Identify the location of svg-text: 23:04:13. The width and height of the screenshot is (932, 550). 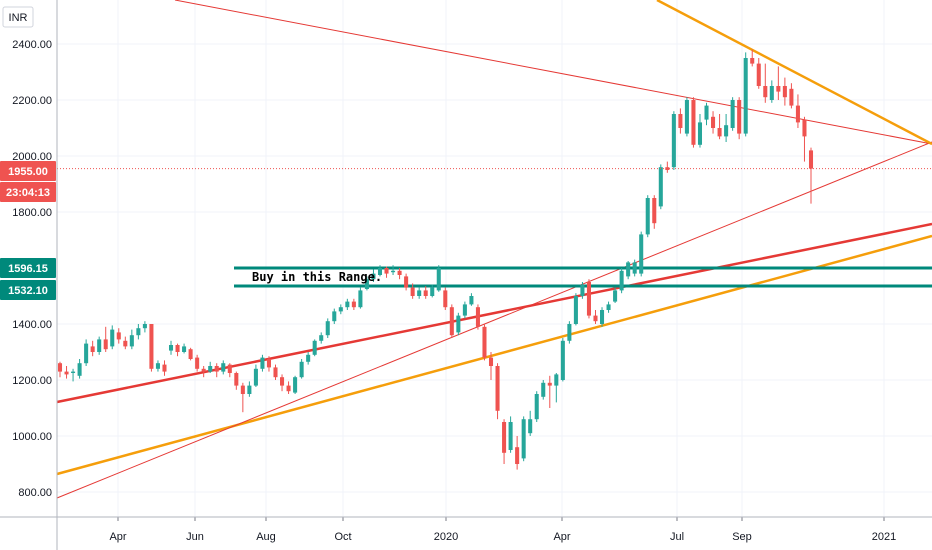
(28, 193).